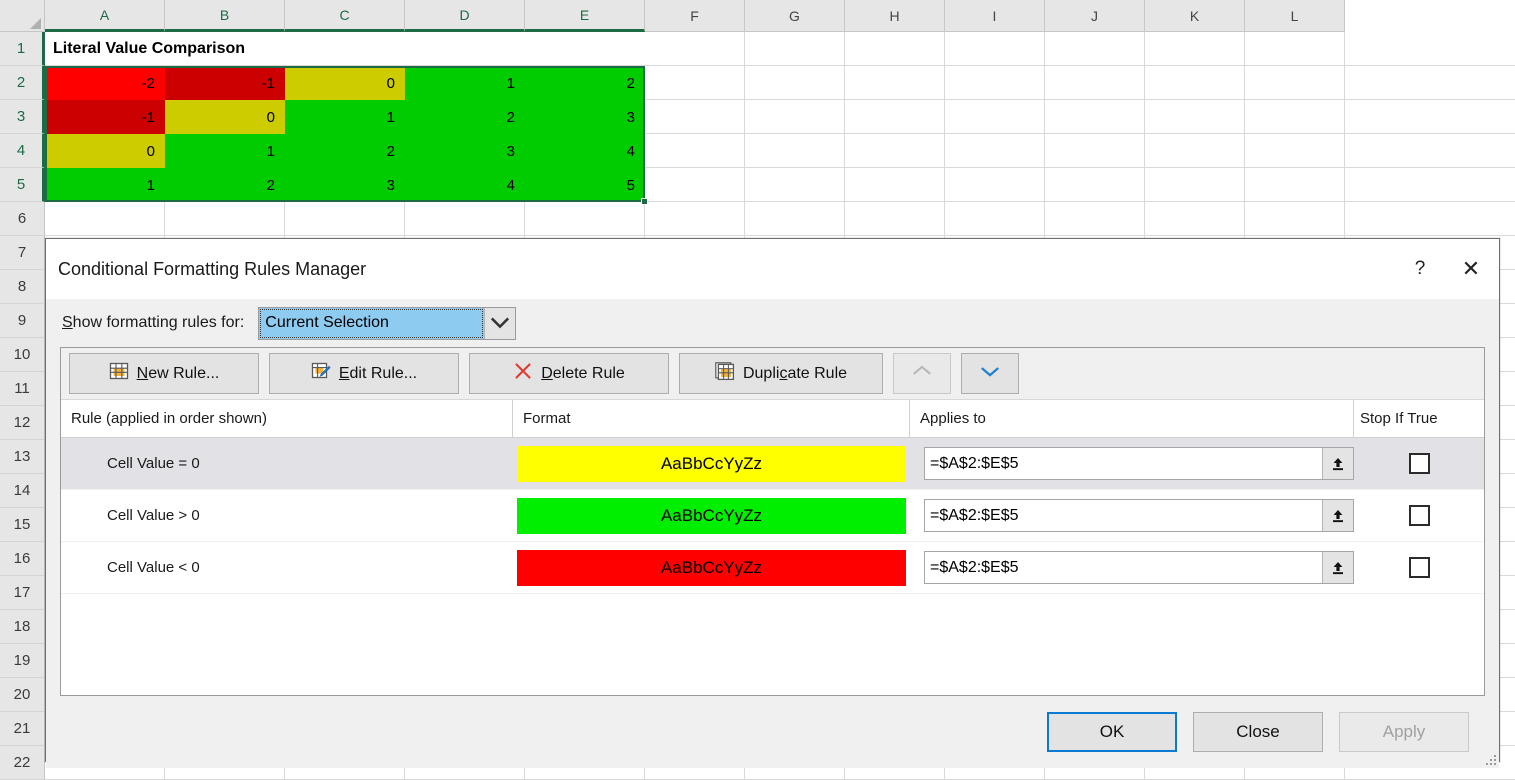 Image resolution: width=1515 pixels, height=780 pixels. Describe the element at coordinates (1295, 49) in the screenshot. I see `cell-L1` at that location.